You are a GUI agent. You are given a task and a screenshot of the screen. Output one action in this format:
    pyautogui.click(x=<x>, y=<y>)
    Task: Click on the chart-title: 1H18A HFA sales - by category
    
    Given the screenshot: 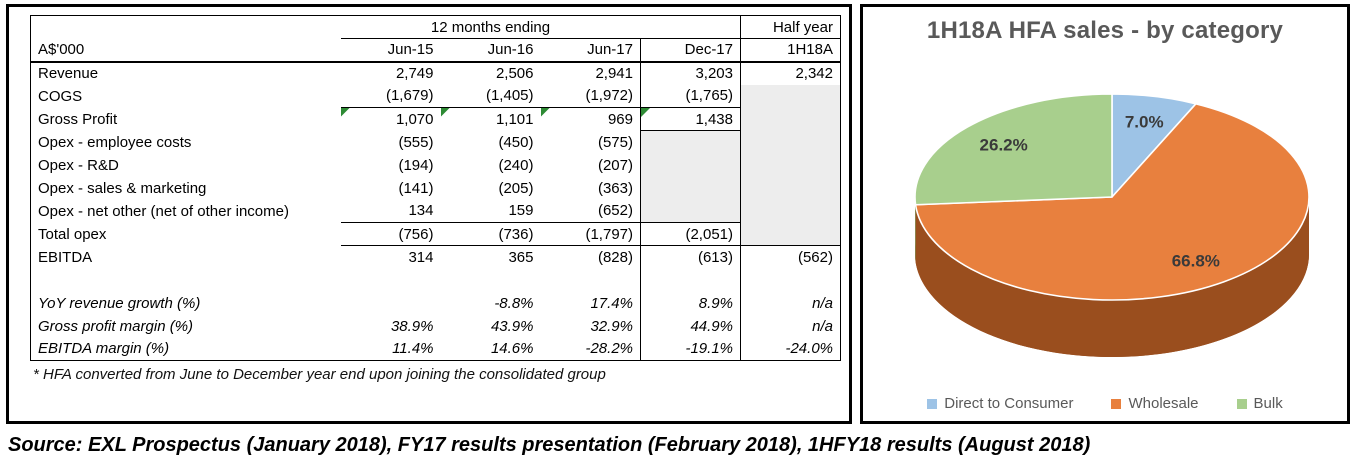 What is the action you would take?
    pyautogui.click(x=1105, y=30)
    